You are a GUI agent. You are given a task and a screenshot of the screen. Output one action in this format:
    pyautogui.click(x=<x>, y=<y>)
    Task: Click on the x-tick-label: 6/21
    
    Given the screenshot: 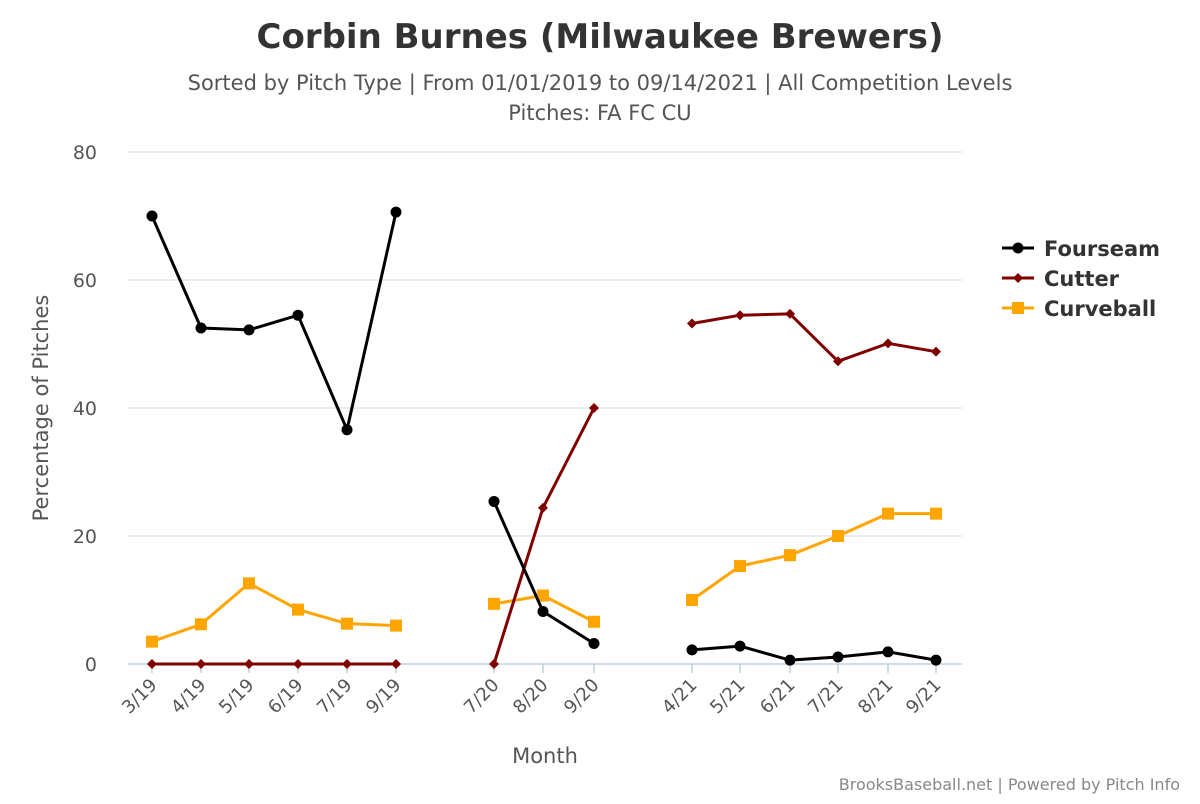 What is the action you would take?
    pyautogui.click(x=777, y=696)
    